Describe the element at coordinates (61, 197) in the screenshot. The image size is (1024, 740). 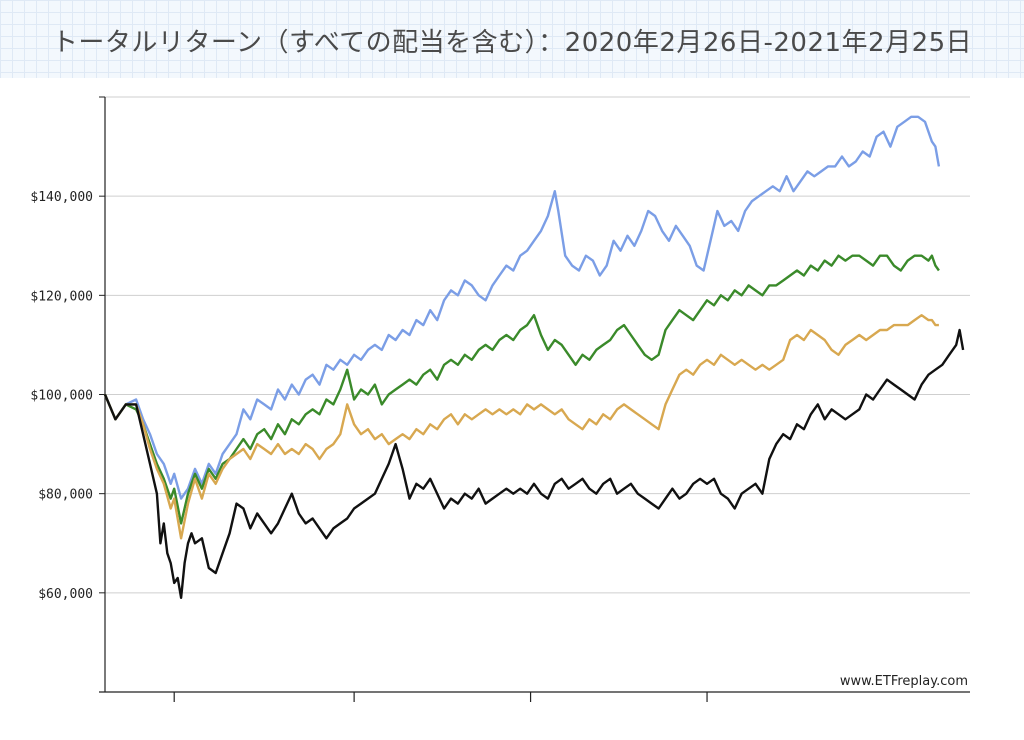
I see `y-tick-label: $140,000` at that location.